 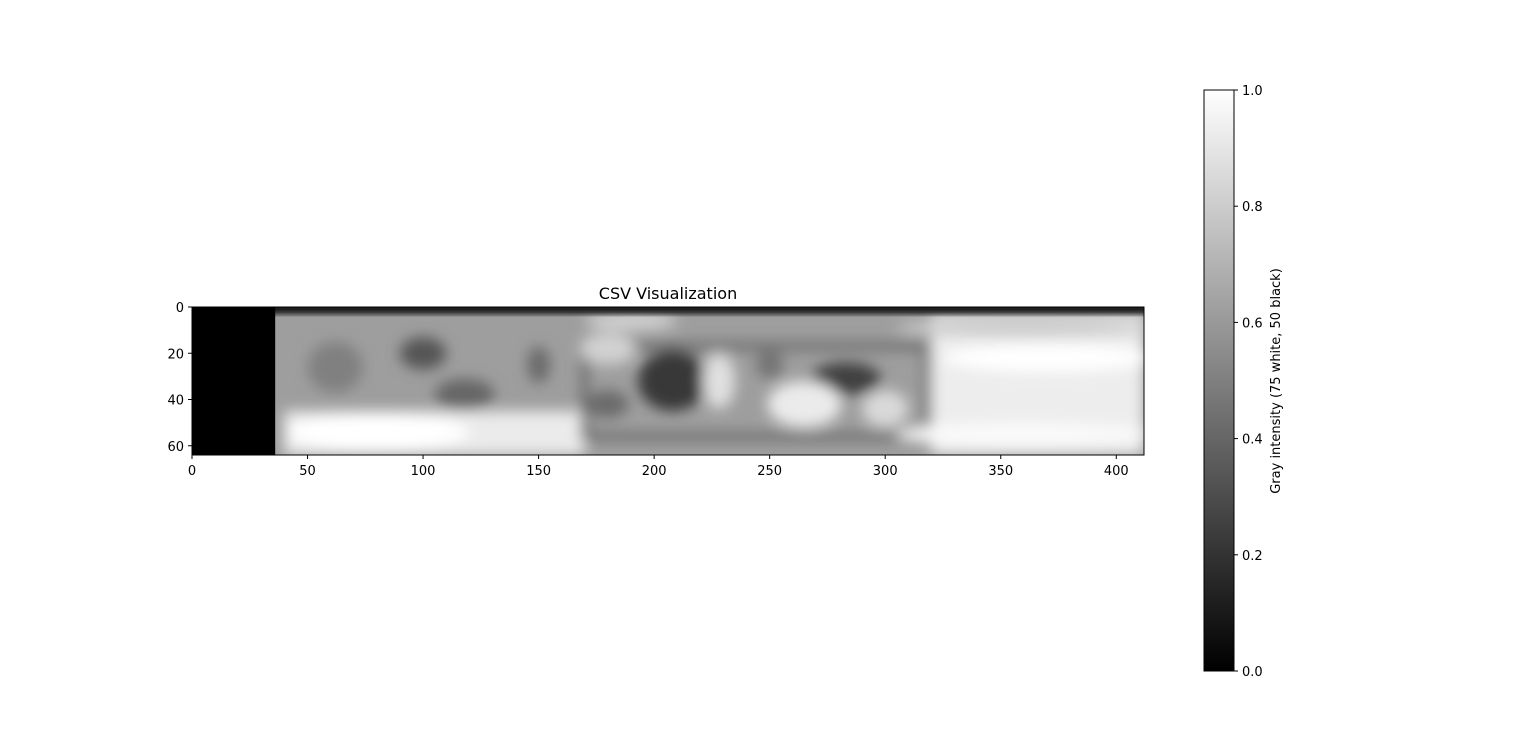 What do you see at coordinates (180, 308) in the screenshot?
I see `y-tick-label: 0` at bounding box center [180, 308].